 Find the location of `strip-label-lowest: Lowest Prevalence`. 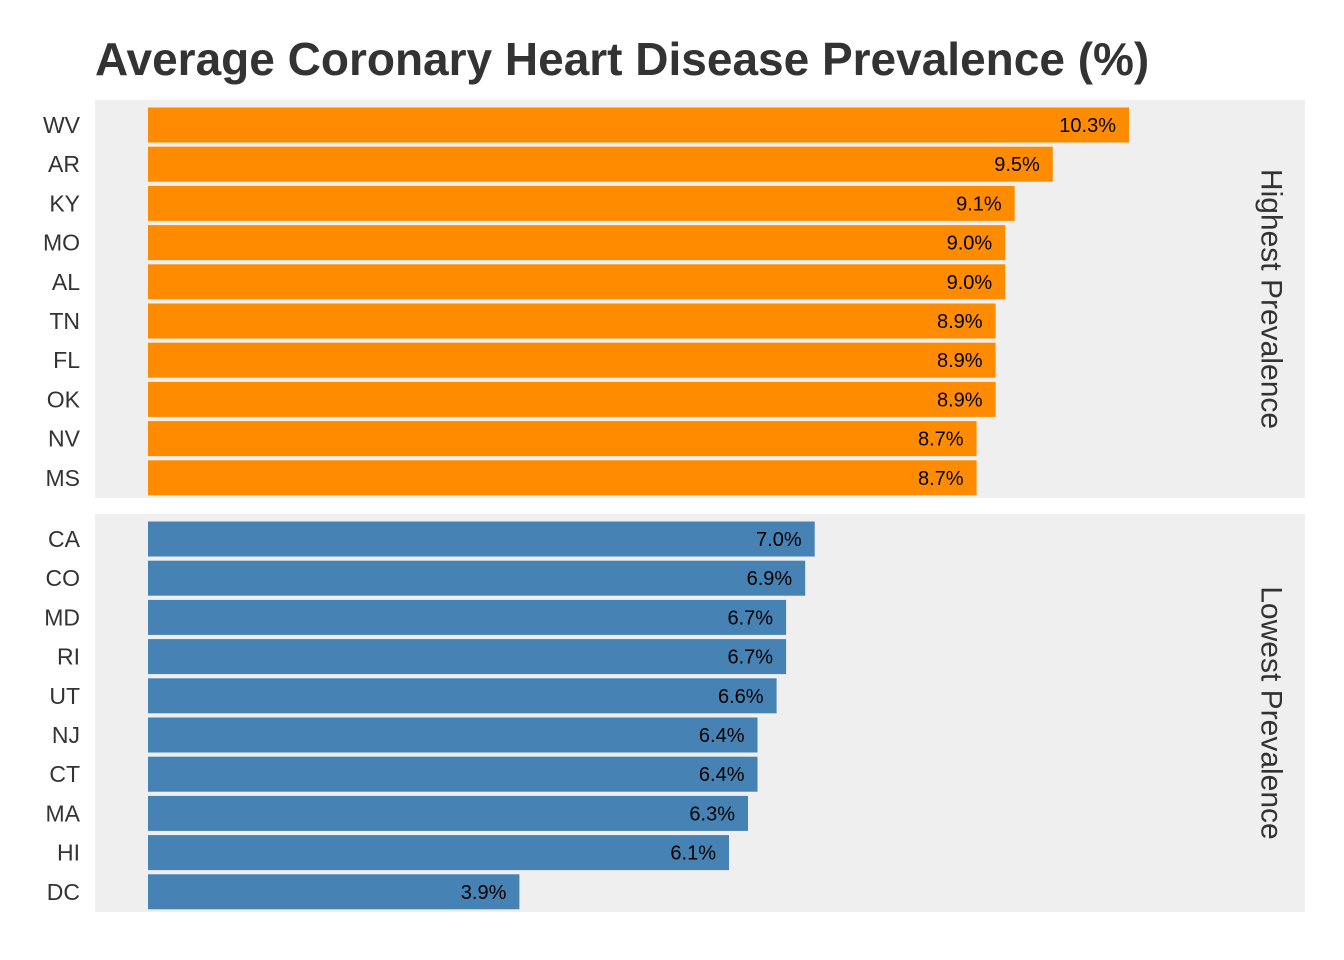

strip-label-lowest: Lowest Prevalence is located at coordinates (1271, 712).